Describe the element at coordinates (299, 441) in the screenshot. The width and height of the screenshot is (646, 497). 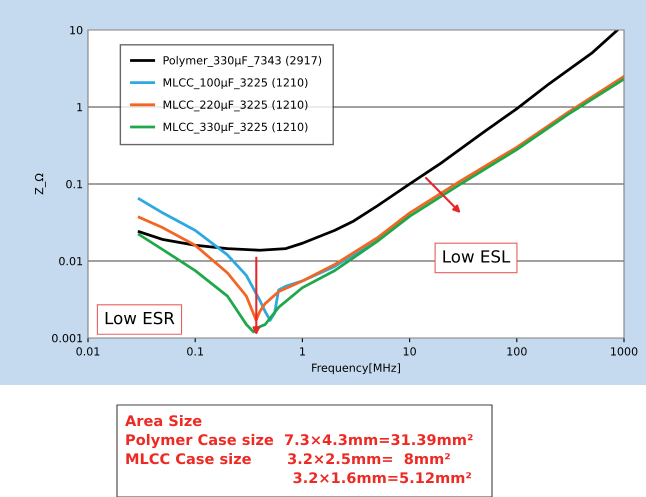
I see `text: Polymer Case size 7.3×4.3mm=31.39mm²` at that location.